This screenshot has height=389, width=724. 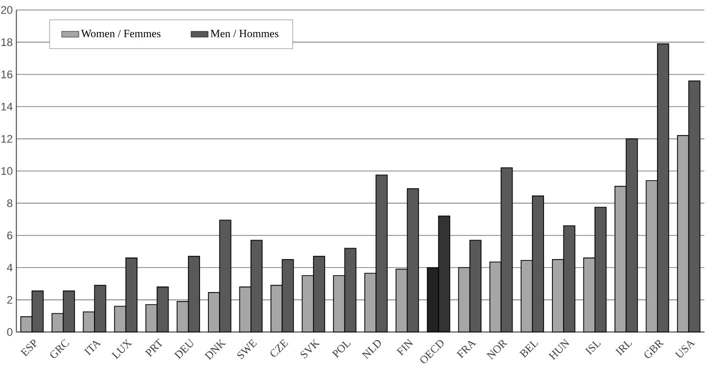 What do you see at coordinates (592, 347) in the screenshot?
I see `x-tick-label: ISL` at bounding box center [592, 347].